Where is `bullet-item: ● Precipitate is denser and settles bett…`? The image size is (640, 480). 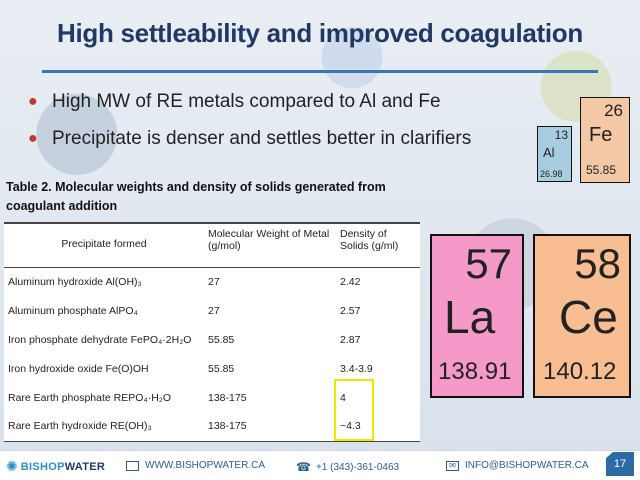
bullet-item: ● Precipitate is denser and settles bett… is located at coordinates (268, 139).